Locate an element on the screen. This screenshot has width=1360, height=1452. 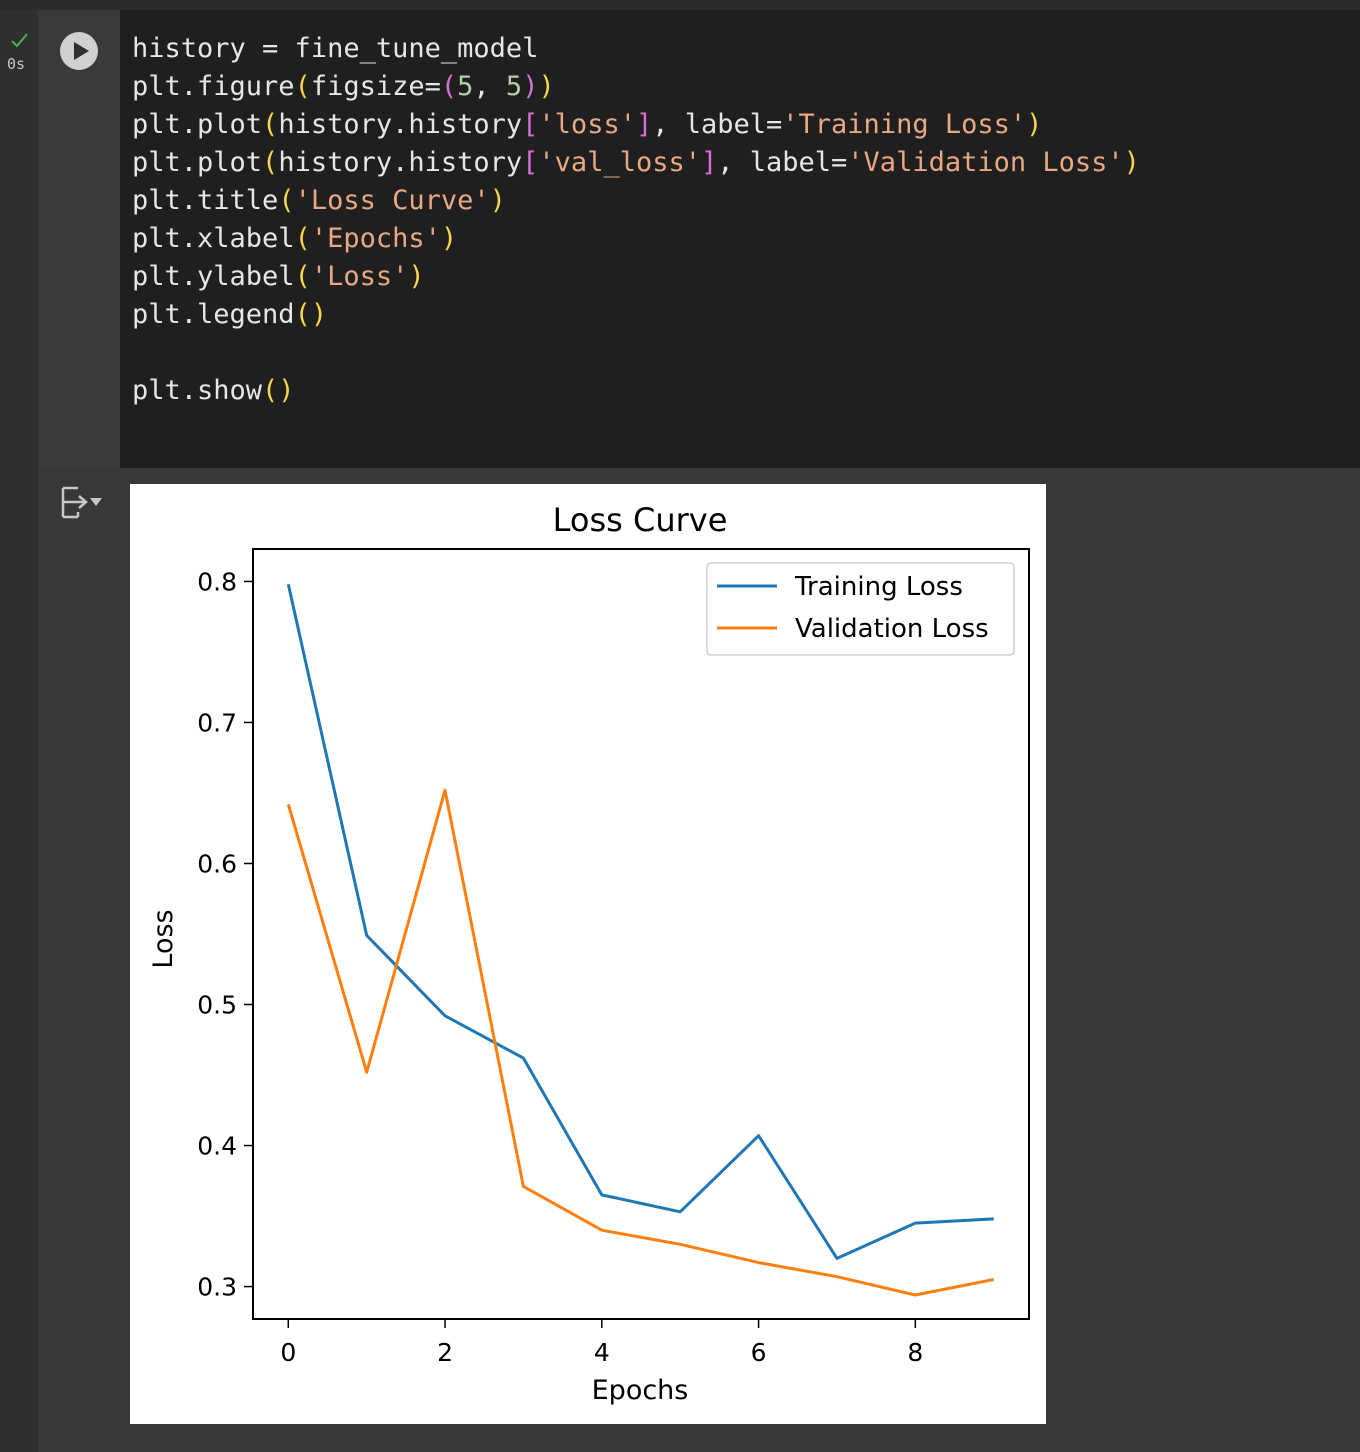
code-token: figsize= is located at coordinates (375, 86).